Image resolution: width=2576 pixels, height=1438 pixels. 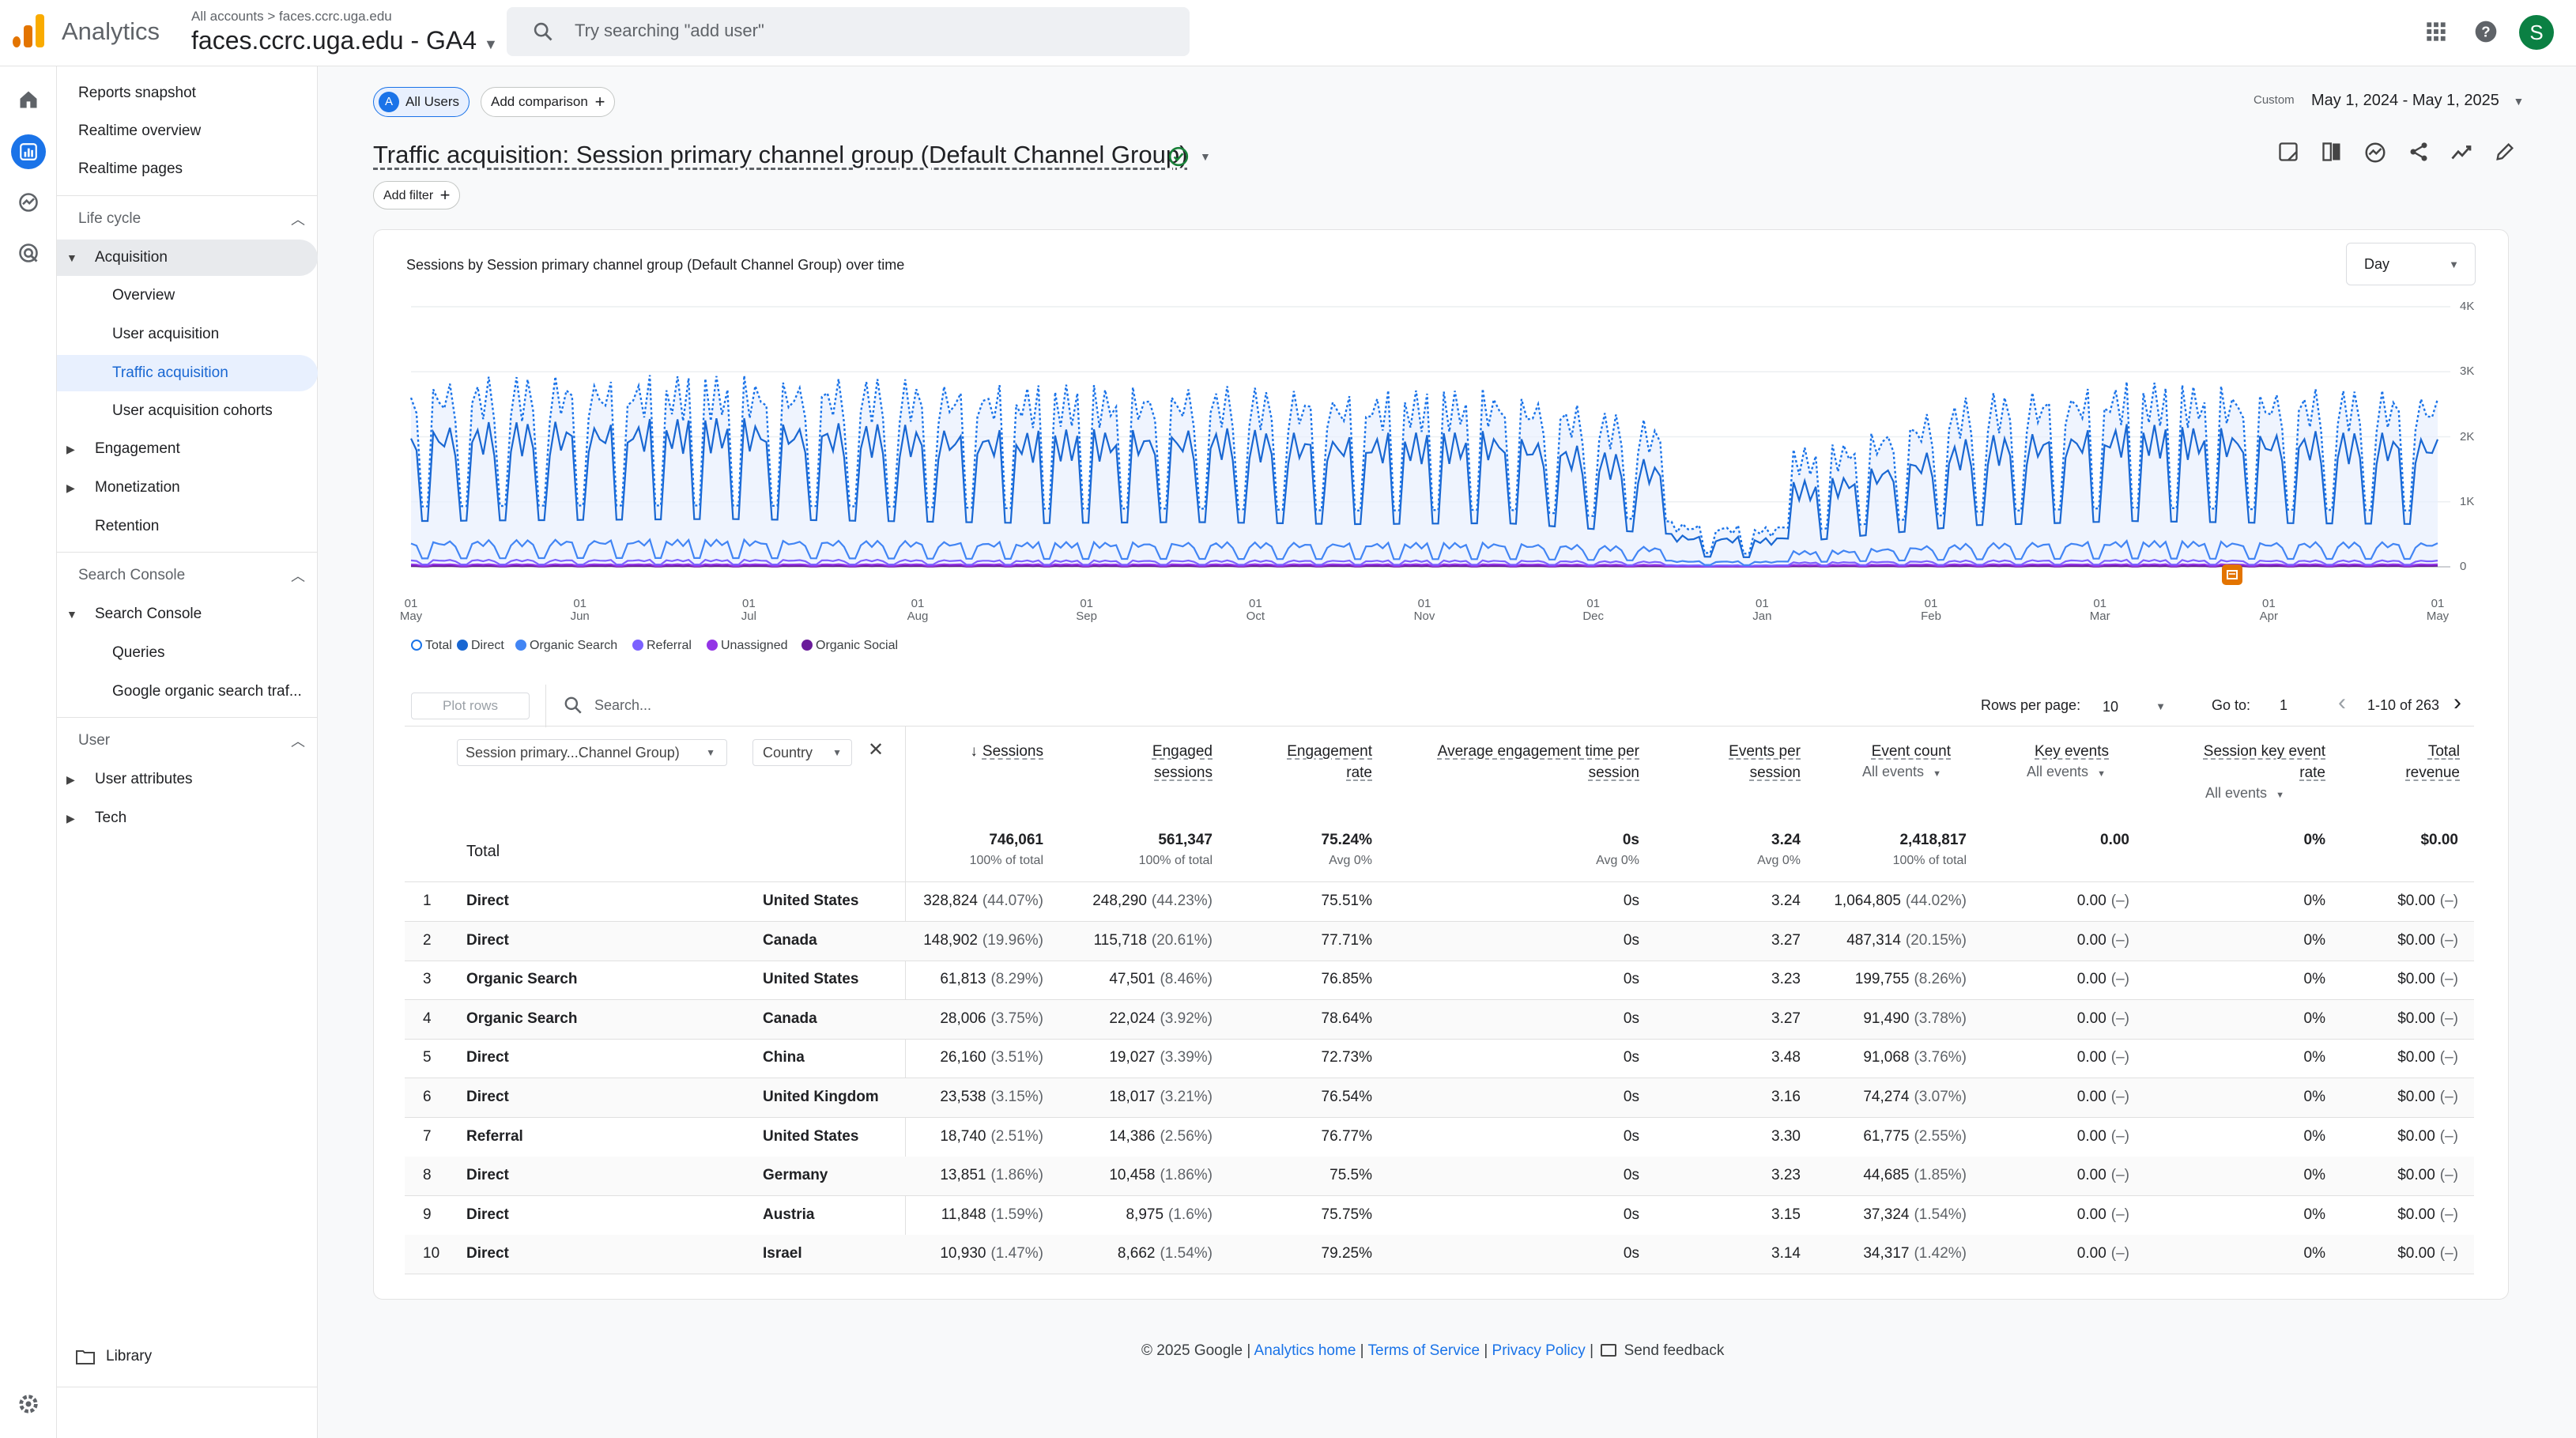 I want to click on nav-queries: Queries, so click(x=138, y=652).